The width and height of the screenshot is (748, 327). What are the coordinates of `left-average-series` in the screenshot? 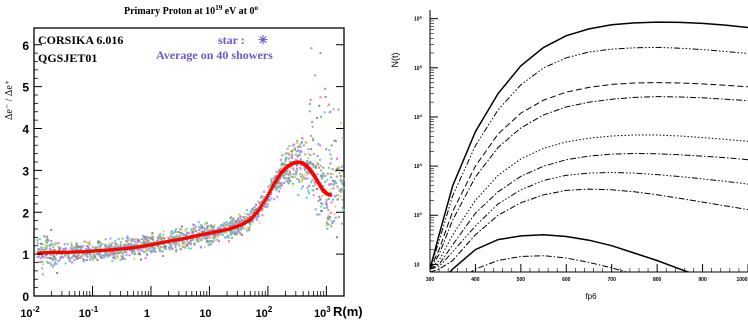 It's located at (184, 207).